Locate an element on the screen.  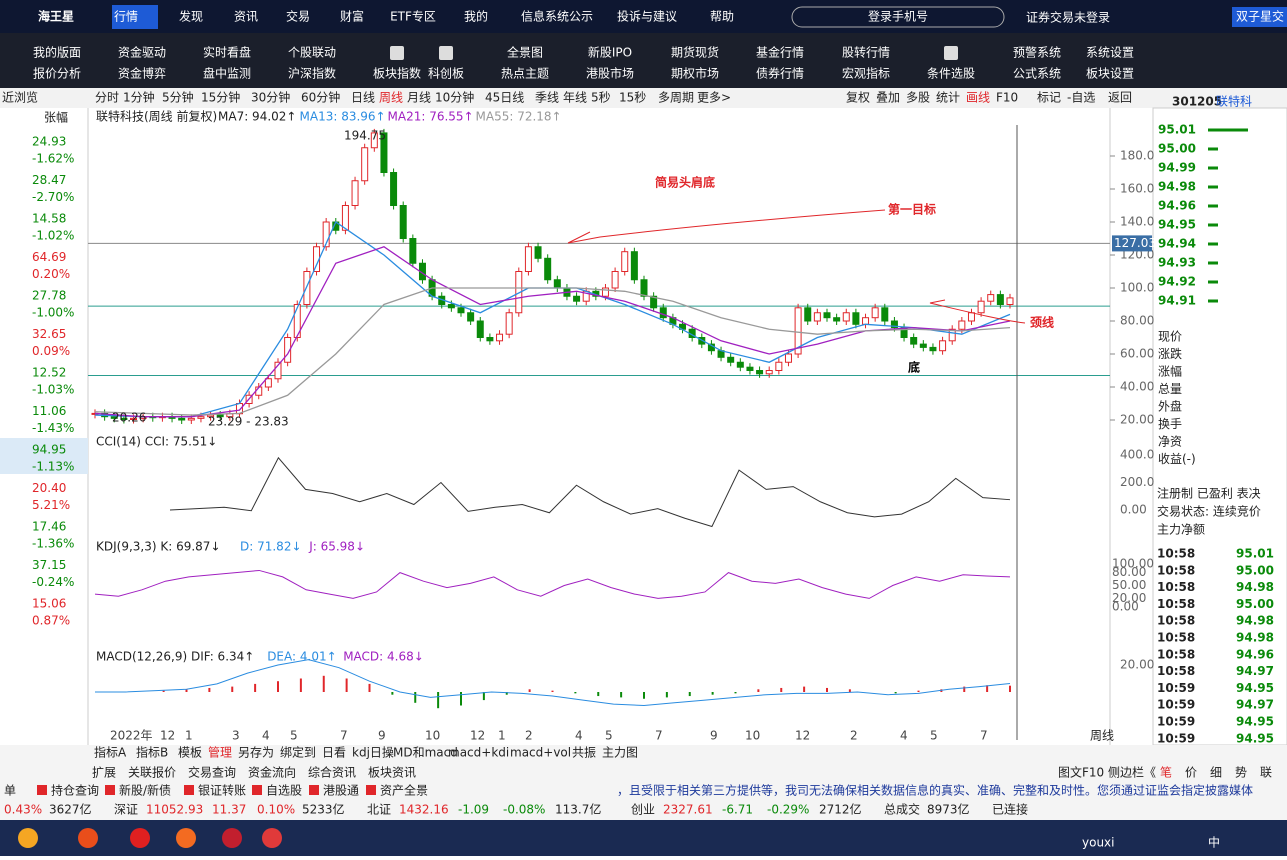
period: 季线 is located at coordinates (547, 98).